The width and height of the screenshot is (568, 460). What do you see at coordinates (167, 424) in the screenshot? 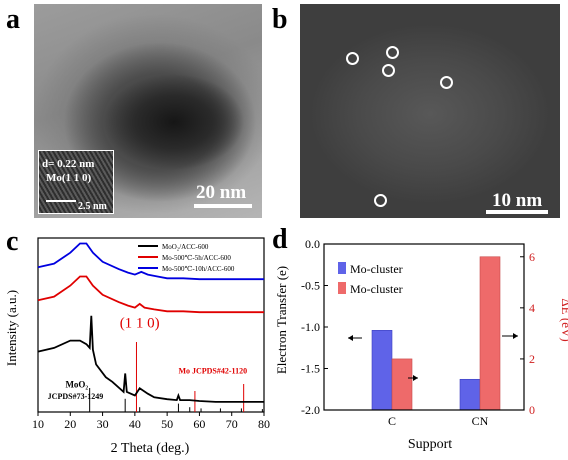
I see `x-tick-label: 50` at bounding box center [167, 424].